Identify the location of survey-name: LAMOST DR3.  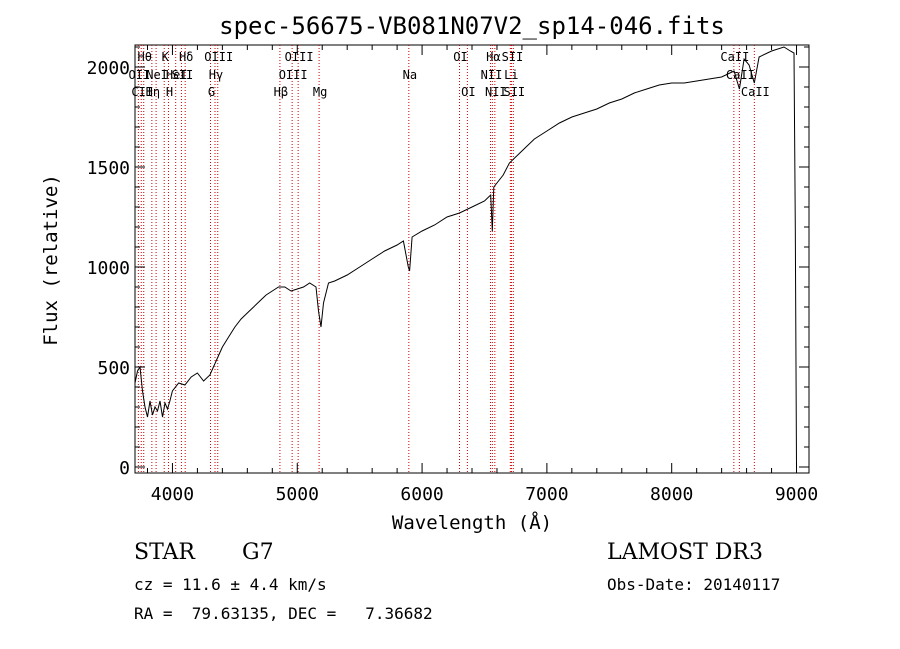
(685, 552).